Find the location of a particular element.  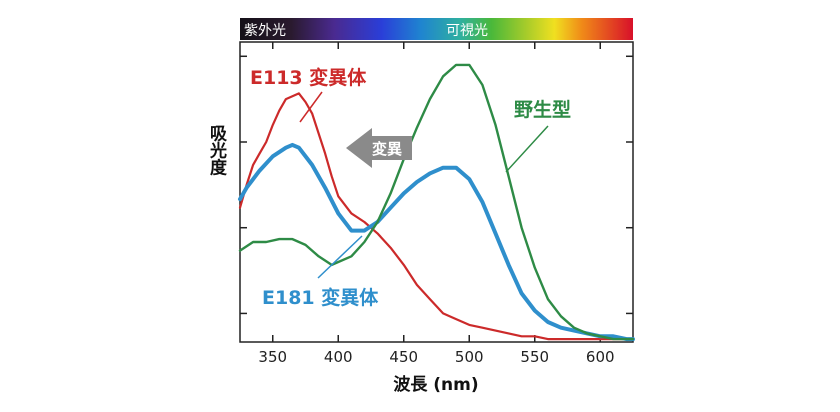

leader-line-e113 is located at coordinates (311, 107).